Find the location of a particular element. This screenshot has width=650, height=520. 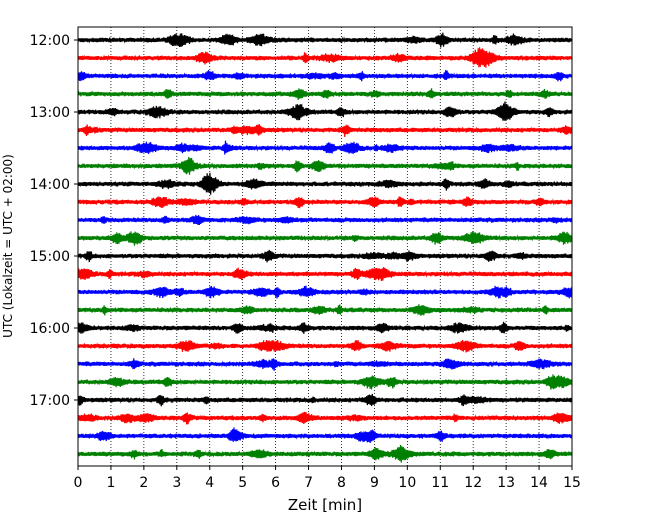

x-tick-label-11: 11 is located at coordinates (440, 483).